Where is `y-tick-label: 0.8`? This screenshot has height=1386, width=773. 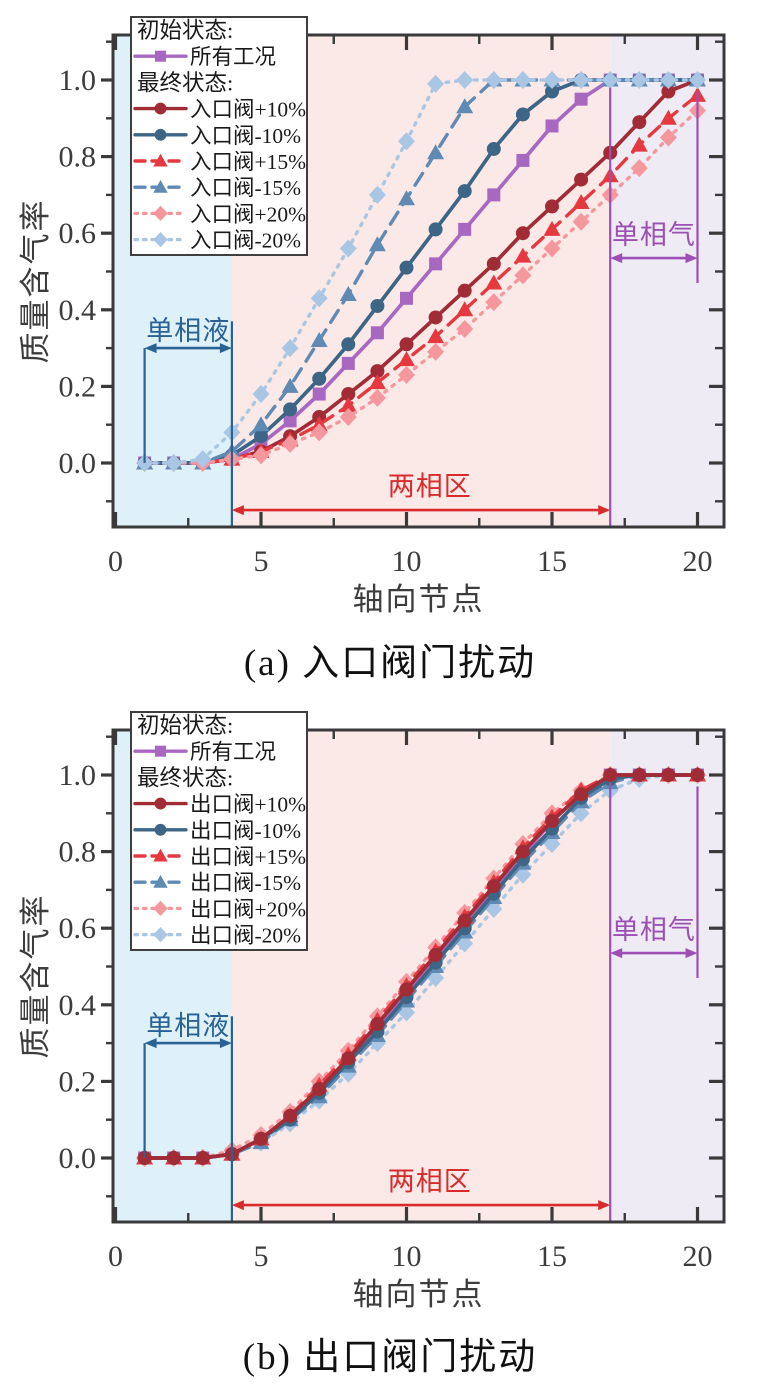 y-tick-label: 0.8 is located at coordinates (78, 852).